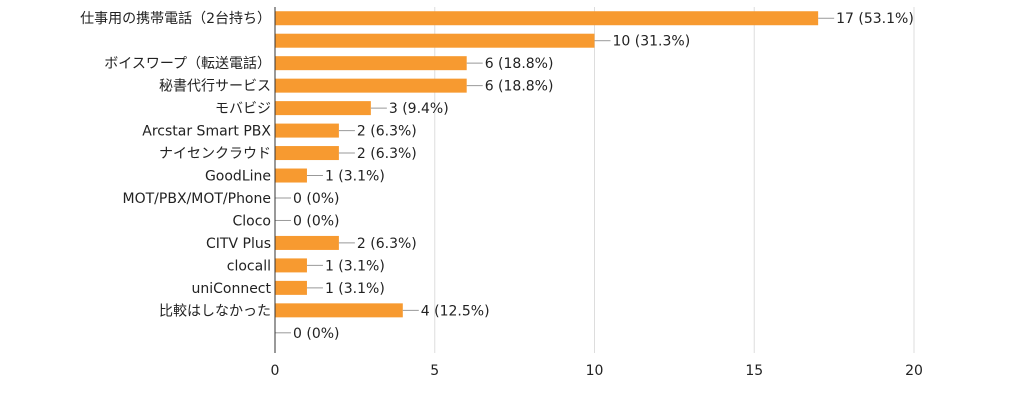  What do you see at coordinates (187, 63) in the screenshot?
I see `category-label: ボイスワープ（転送電話）` at bounding box center [187, 63].